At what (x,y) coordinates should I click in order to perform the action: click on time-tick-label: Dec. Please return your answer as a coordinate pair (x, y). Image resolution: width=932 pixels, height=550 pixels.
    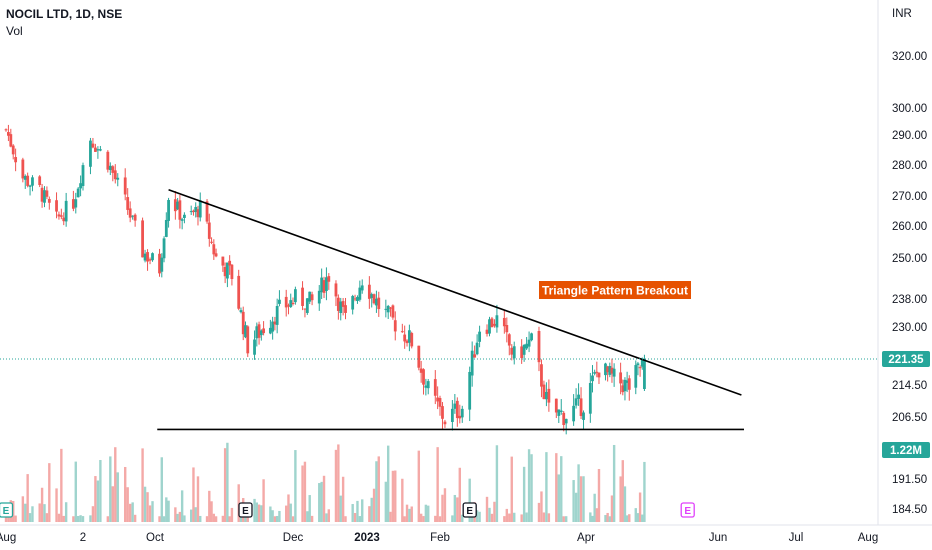
    Looking at the image, I should click on (293, 538).